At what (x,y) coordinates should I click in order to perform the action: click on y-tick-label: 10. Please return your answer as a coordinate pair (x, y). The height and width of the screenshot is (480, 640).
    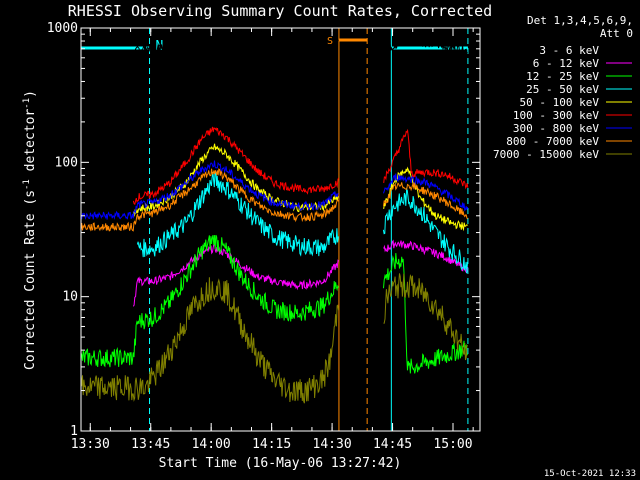
    Looking at the image, I should click on (70, 297).